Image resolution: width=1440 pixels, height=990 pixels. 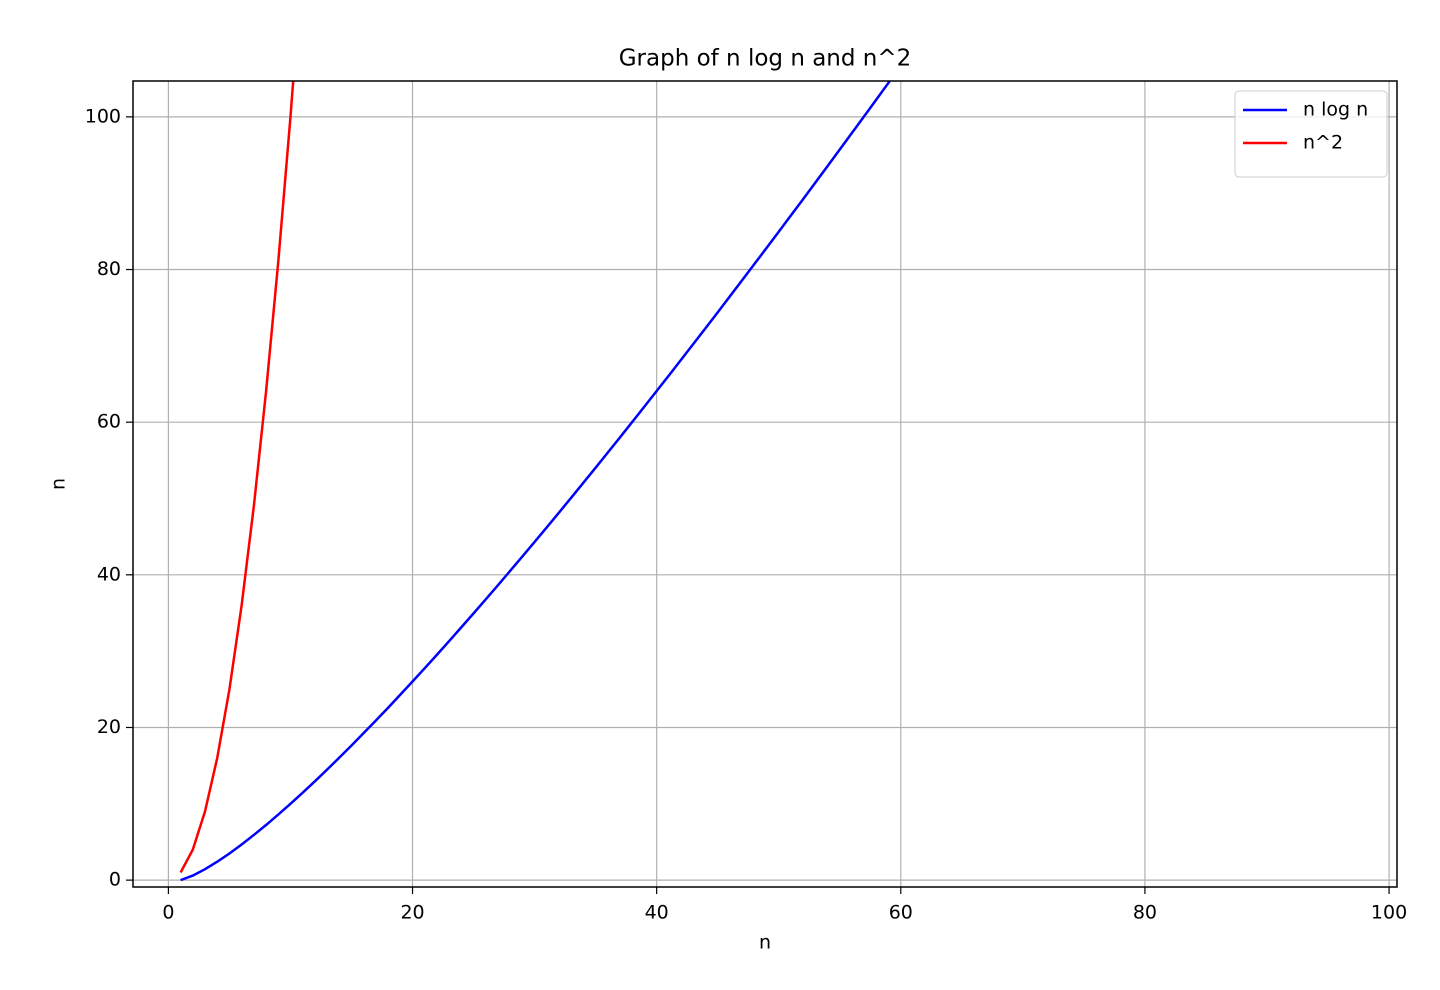 What do you see at coordinates (109, 727) in the screenshot?
I see `y-tick-label: 20` at bounding box center [109, 727].